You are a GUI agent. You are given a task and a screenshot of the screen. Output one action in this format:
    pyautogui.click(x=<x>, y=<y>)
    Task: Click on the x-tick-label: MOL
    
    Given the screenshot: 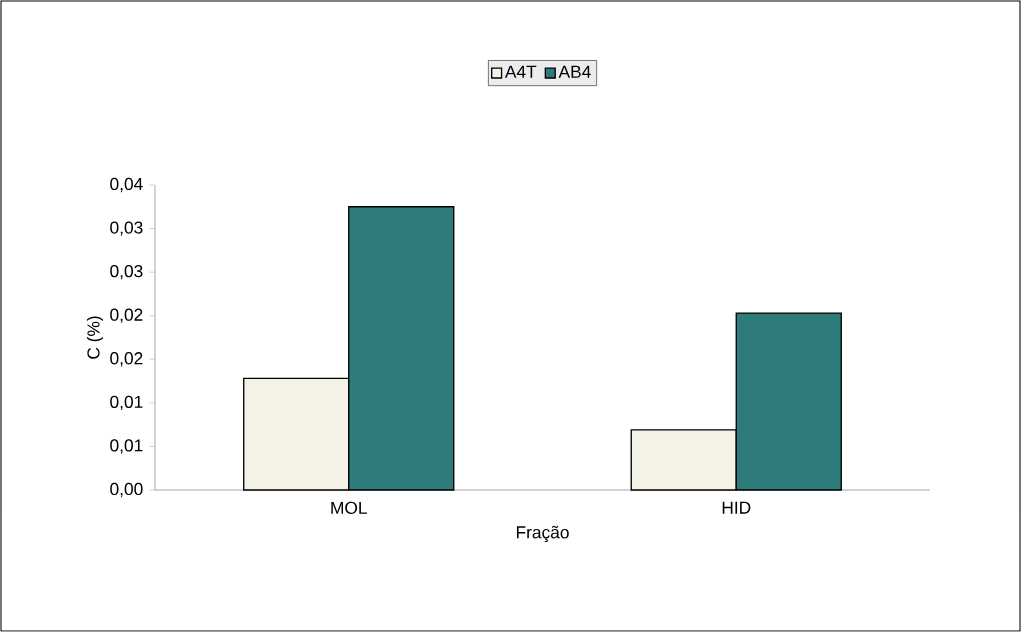 What is the action you would take?
    pyautogui.click(x=349, y=507)
    